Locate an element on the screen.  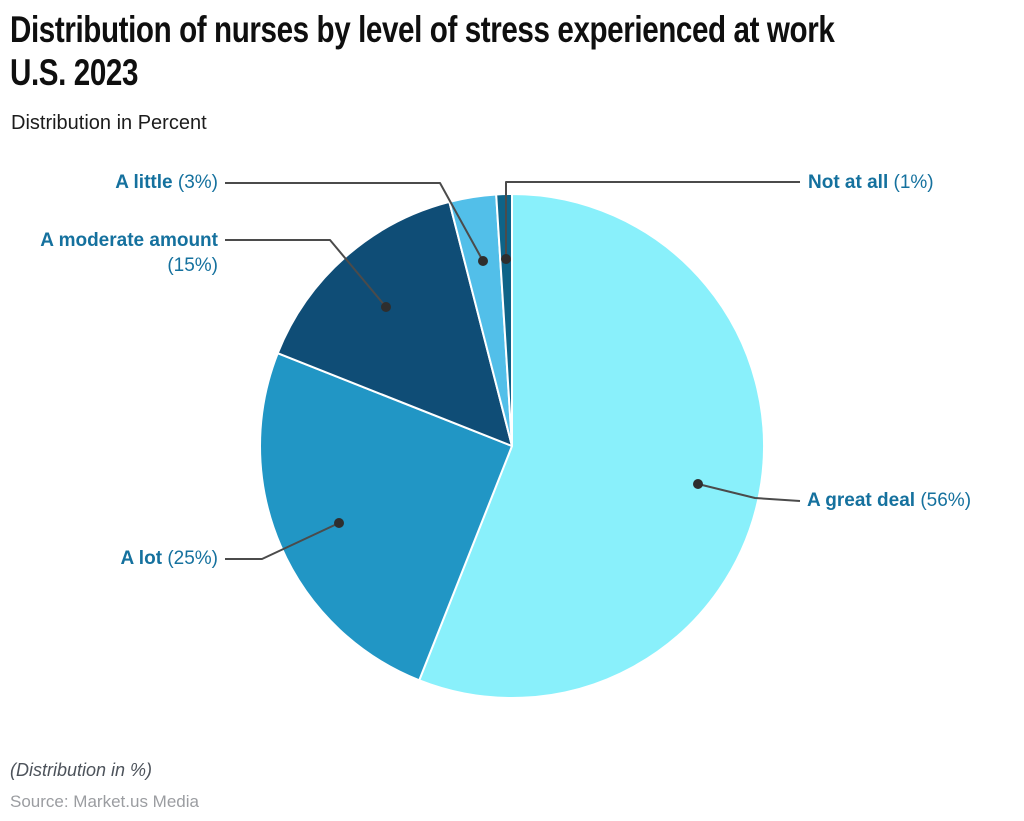
label-a-little-pct: (3%) is located at coordinates (197, 182).